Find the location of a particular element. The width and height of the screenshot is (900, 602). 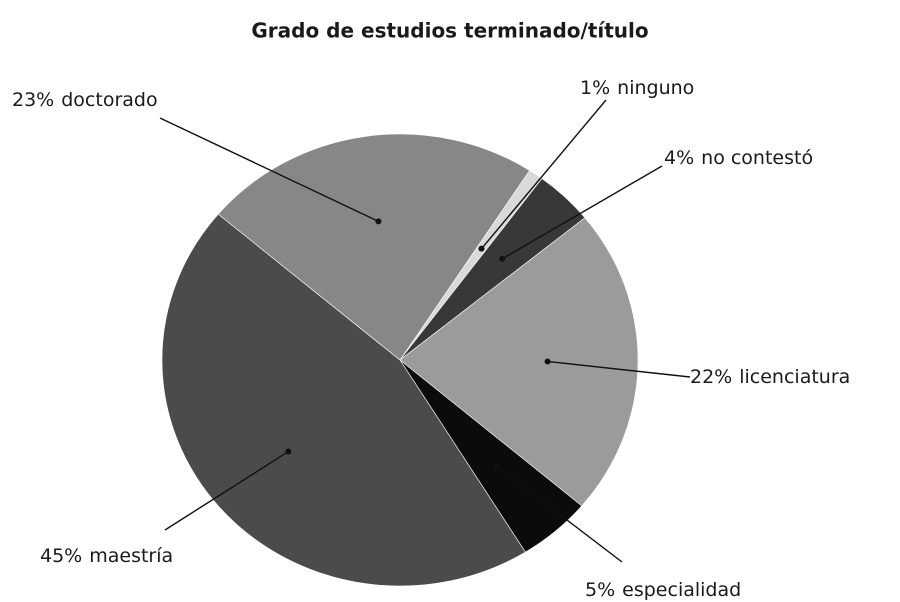

data-label: 1% ninguno is located at coordinates (637, 88).